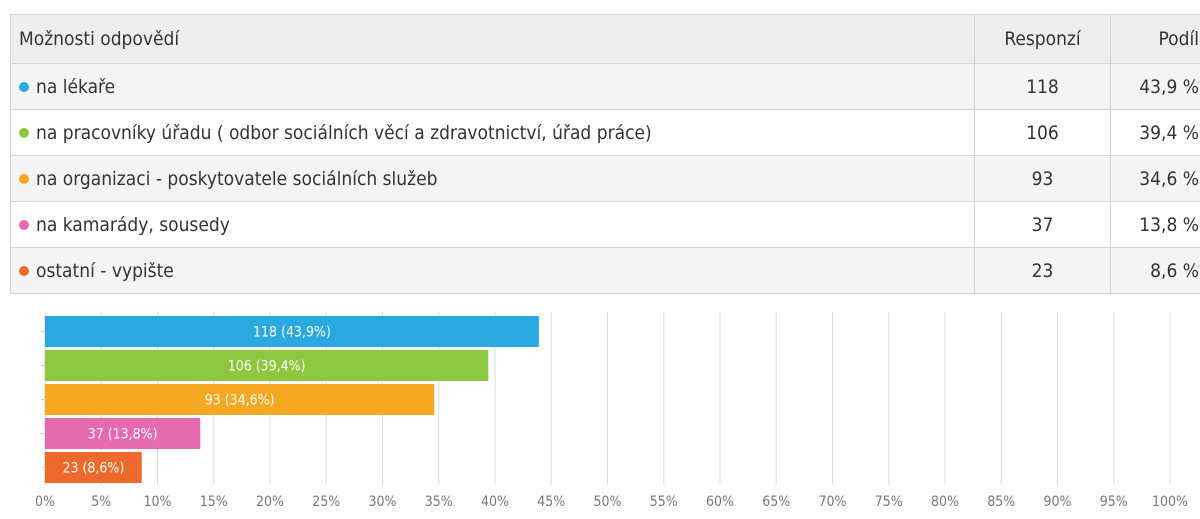 The image size is (1200, 519). I want to click on bar-data-label: 23 (8,6%), so click(93, 469).